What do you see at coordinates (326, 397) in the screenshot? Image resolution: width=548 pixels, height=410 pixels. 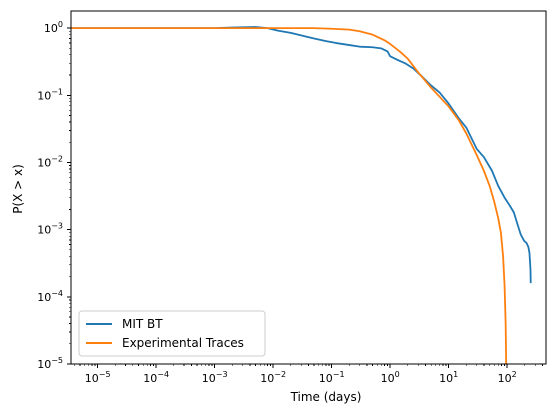 I see `x-axis-label: Time (days)` at bounding box center [326, 397].